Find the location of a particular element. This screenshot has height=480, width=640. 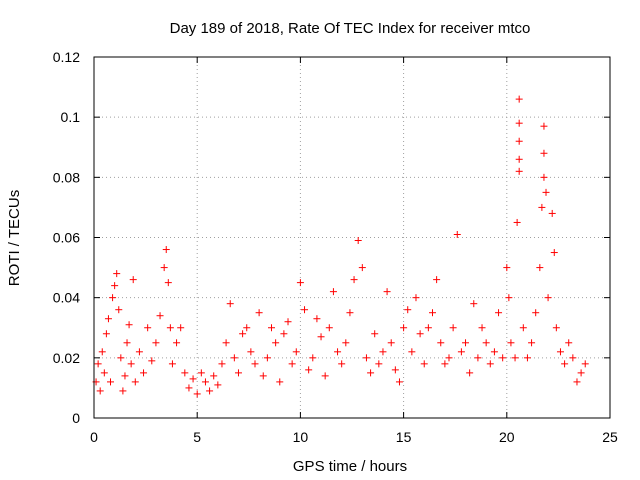

y-tick-label: 0 is located at coordinates (76, 418).